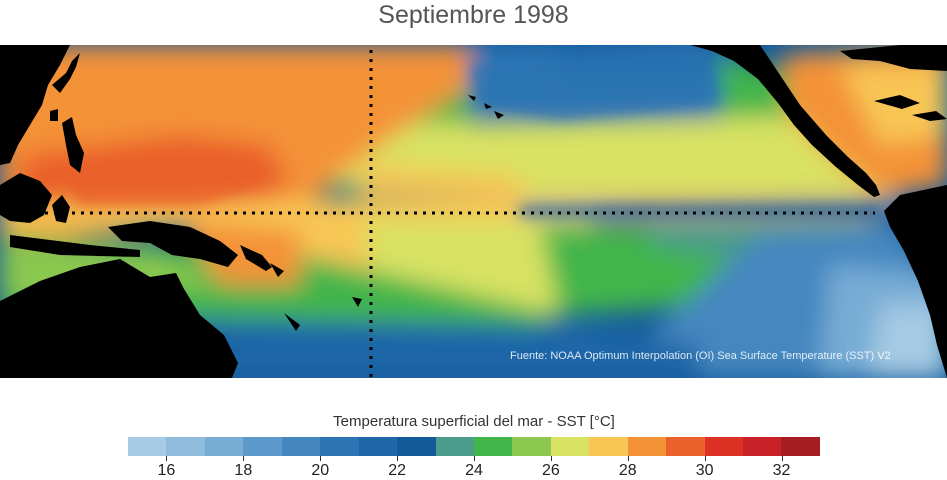 The width and height of the screenshot is (947, 480). I want to click on south-america-land, so click(915, 281).